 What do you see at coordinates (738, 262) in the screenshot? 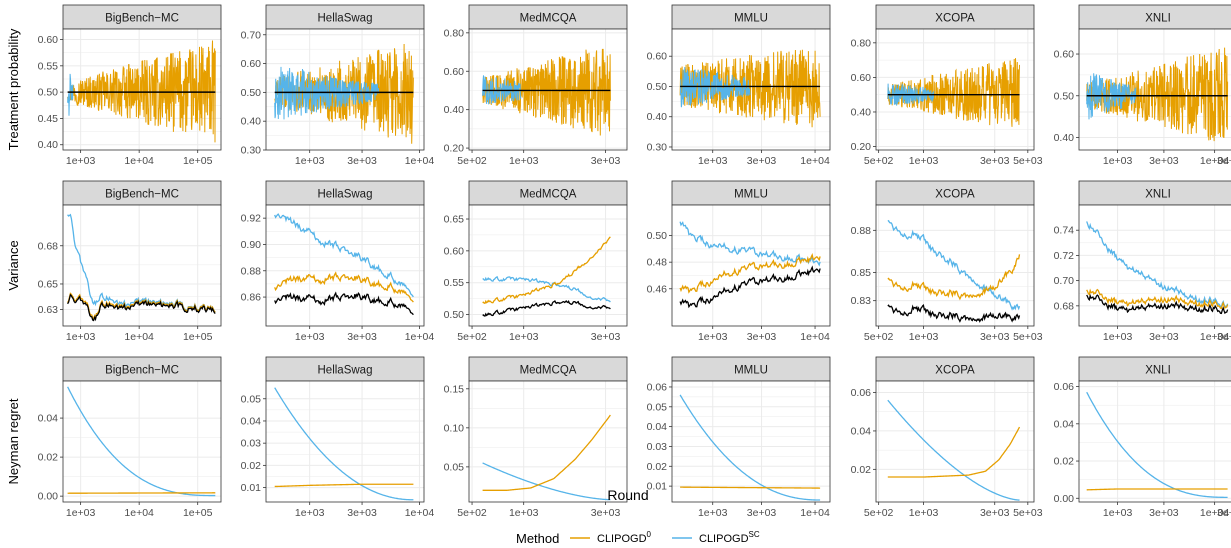
I see `panel-mmlu-r2: MMLU0.460.480.501e+03 3e+03 1e+04` at bounding box center [738, 262].